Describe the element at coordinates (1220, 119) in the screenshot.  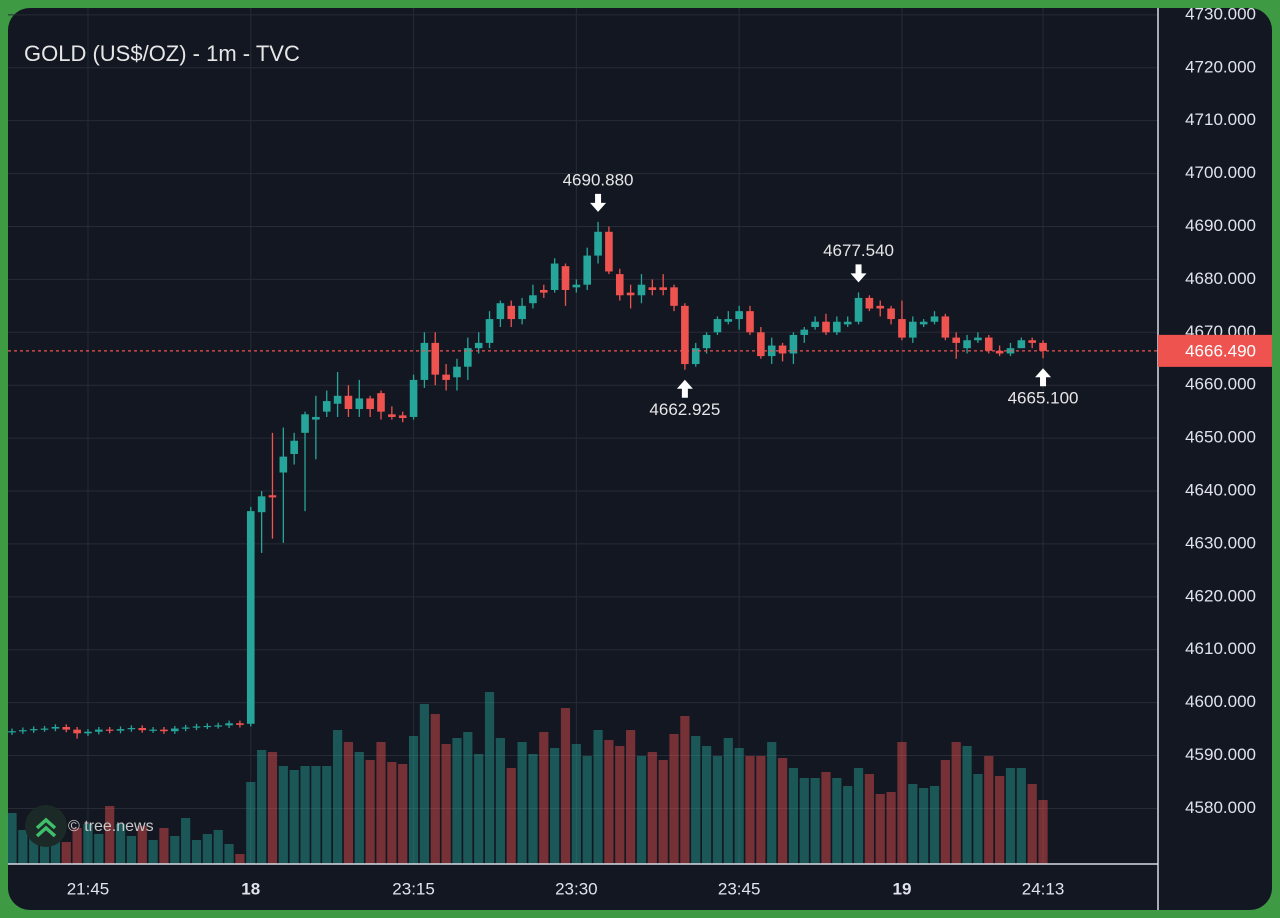
I see `y-tick-label: 4710.000` at that location.